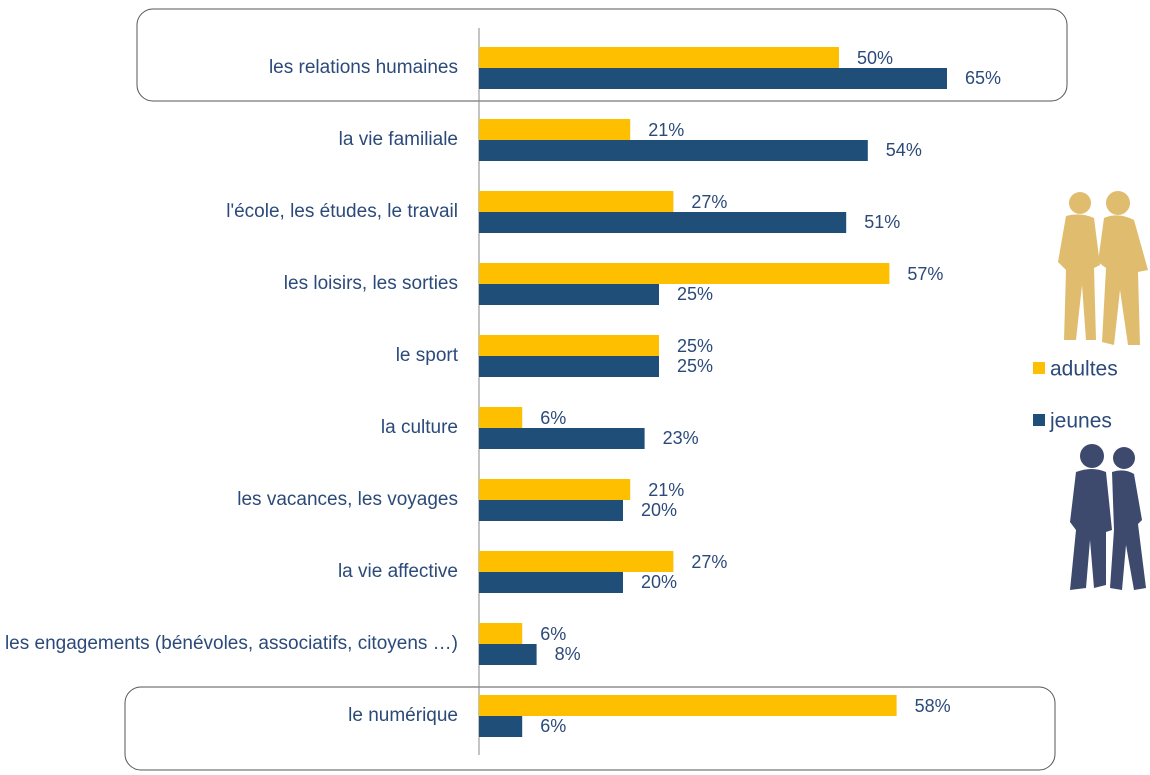 This screenshot has width=1150, height=775. I want to click on value-label: 57%, so click(925, 274).